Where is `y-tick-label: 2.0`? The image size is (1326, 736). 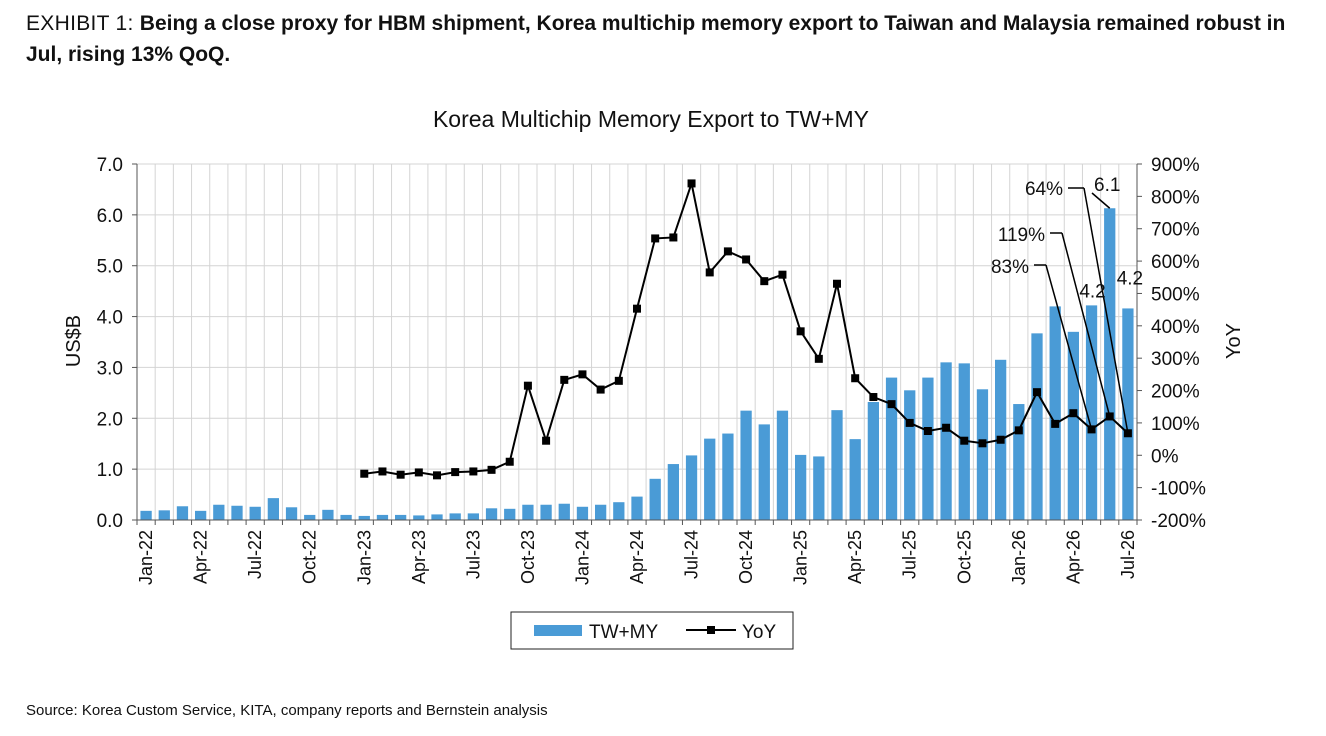 y-tick-label: 2.0 is located at coordinates (110, 419).